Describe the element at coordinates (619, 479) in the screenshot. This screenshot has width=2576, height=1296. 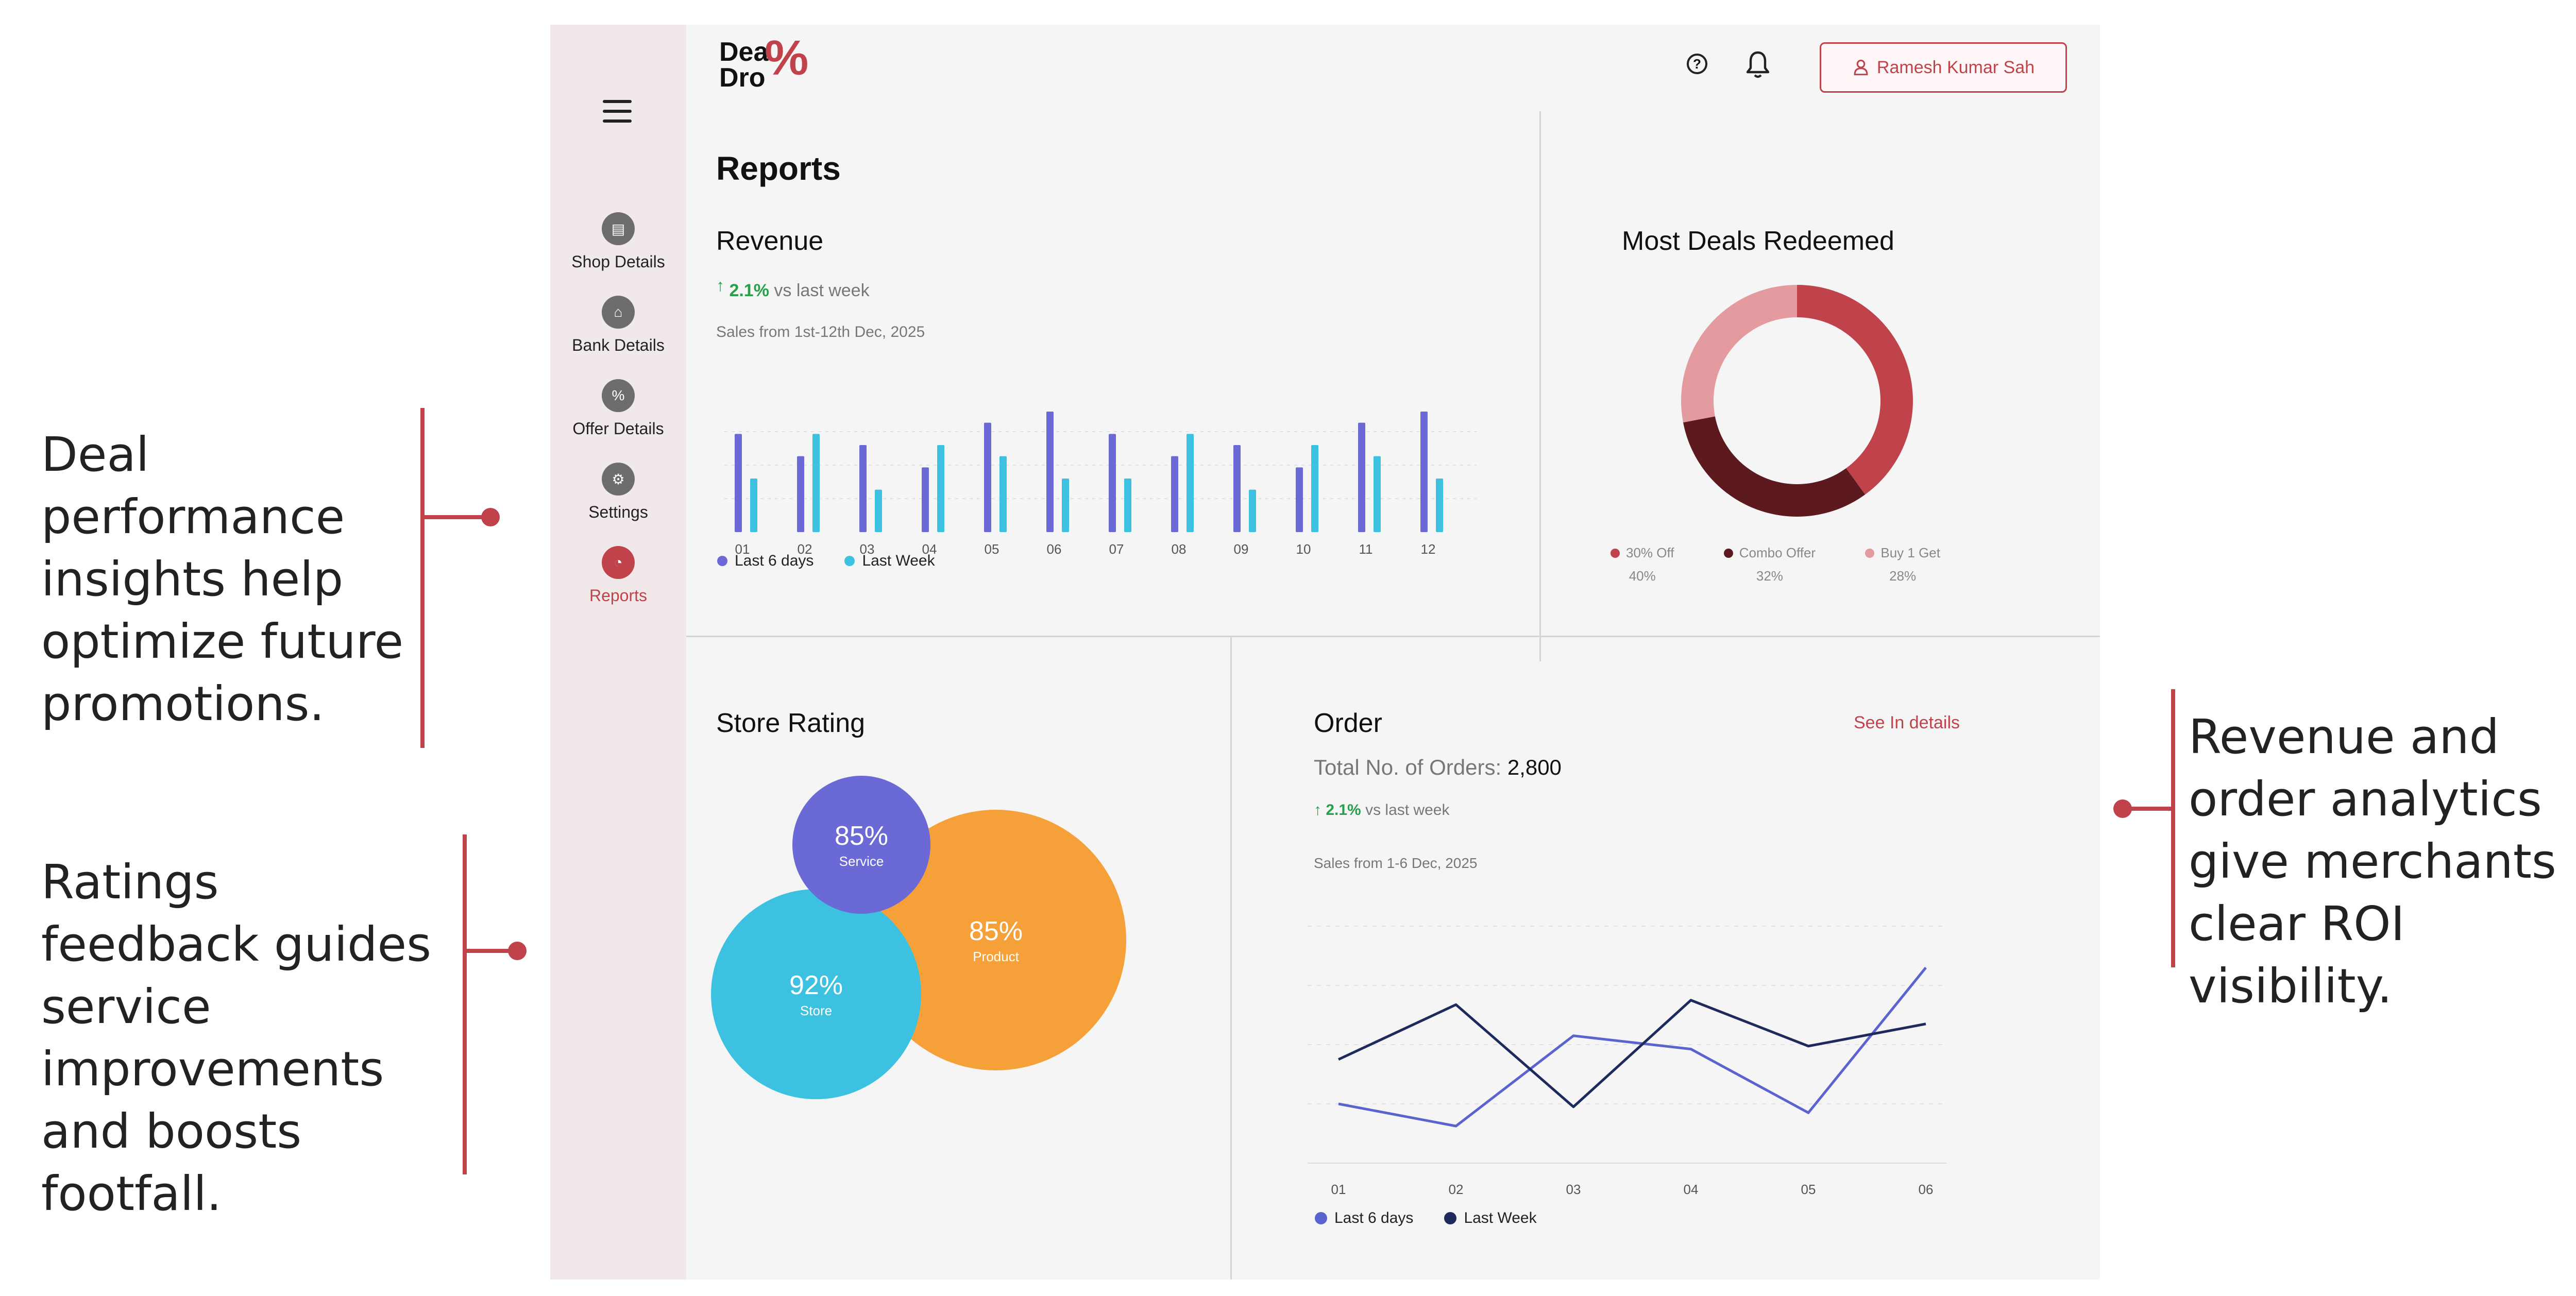
I see `gear-icon: ⚙` at that location.